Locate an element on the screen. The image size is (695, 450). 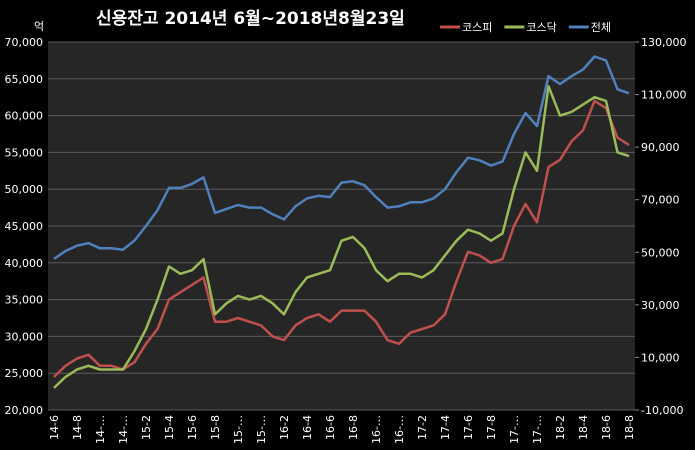
y2-tick-label: 130,000 is located at coordinates (664, 42).